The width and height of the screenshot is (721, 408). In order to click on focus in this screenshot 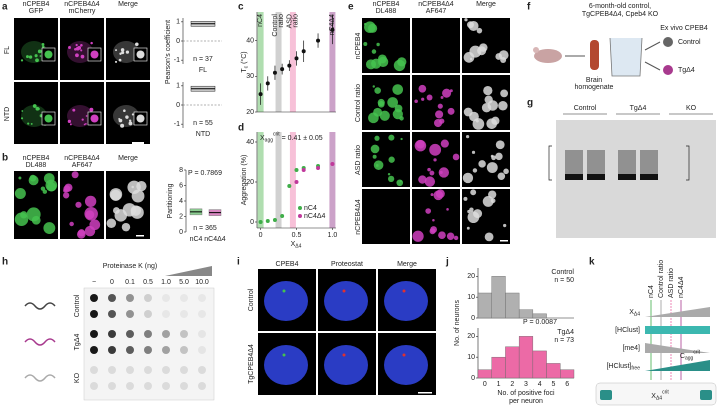, I will do `click(284, 355)`.